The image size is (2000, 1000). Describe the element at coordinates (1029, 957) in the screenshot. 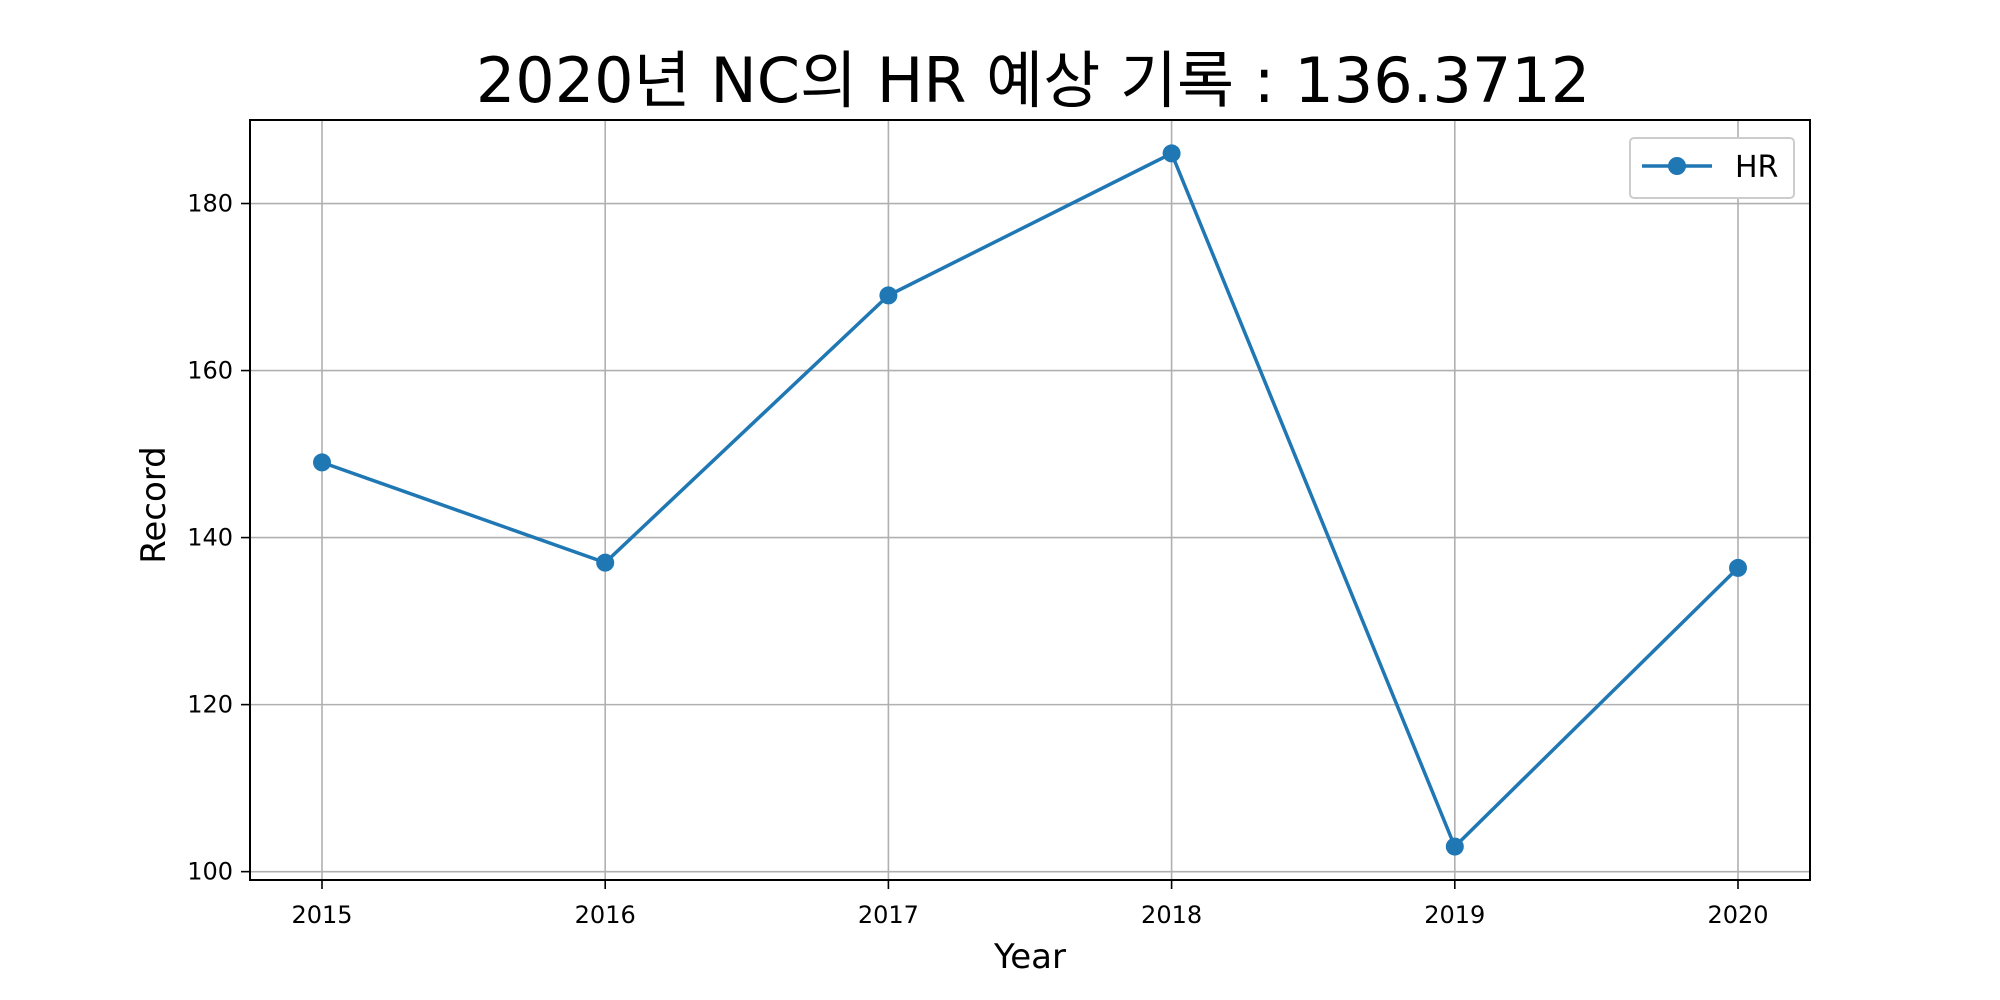

I see `x-axis-label: Year` at that location.